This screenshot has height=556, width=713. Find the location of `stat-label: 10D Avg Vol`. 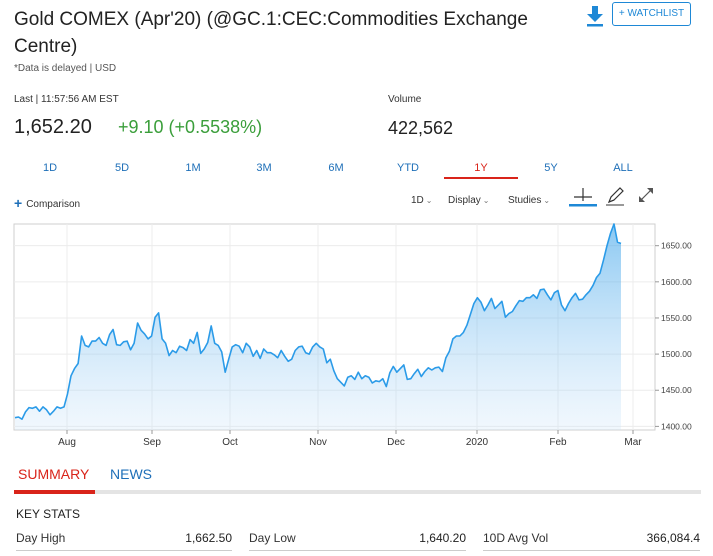

stat-label: 10D Avg Vol is located at coordinates (516, 538).